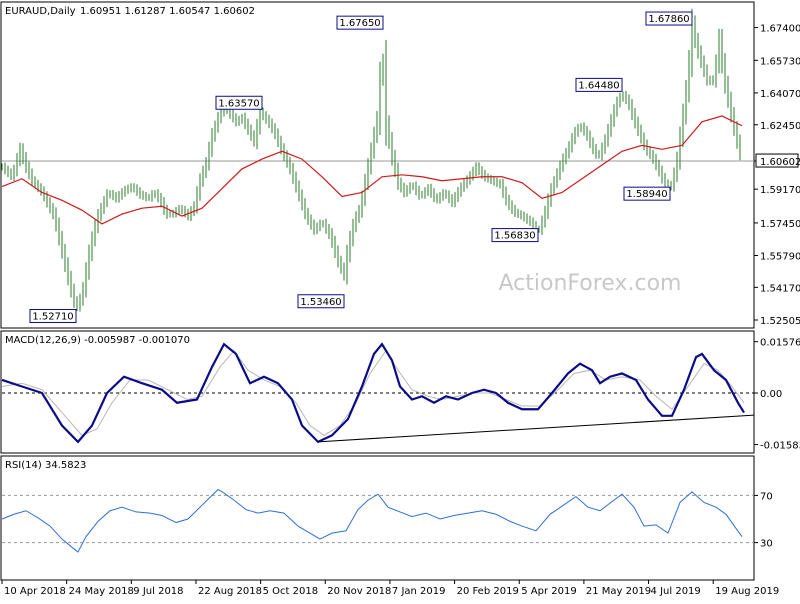  What do you see at coordinates (780, 224) in the screenshot?
I see `price-y-tick-label: 1.57450` at bounding box center [780, 224].